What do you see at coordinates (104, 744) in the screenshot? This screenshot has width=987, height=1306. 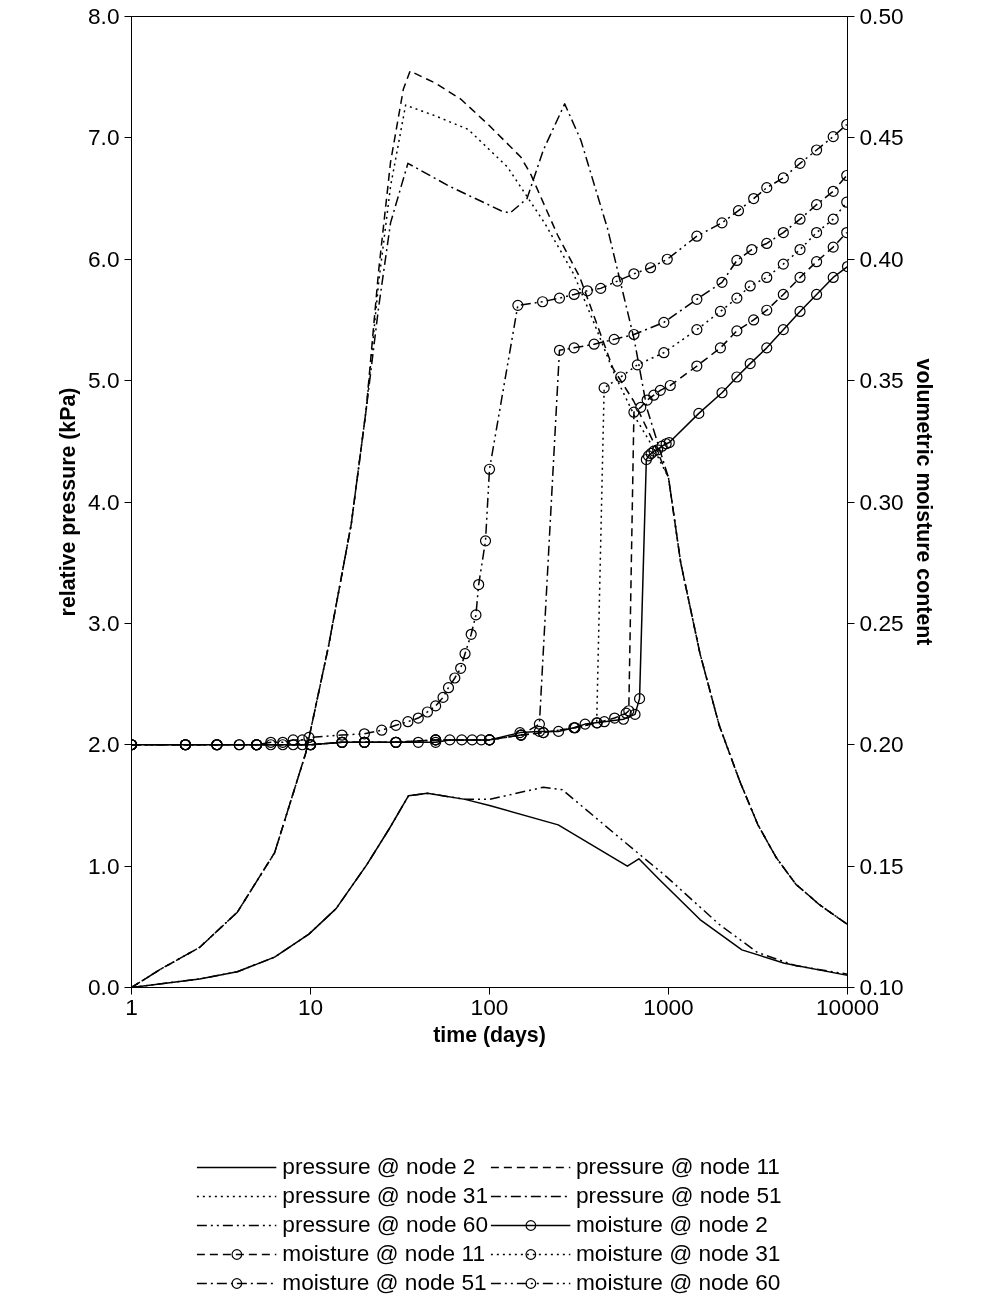 I see `y-tick-label: 2.0` at bounding box center [104, 744].